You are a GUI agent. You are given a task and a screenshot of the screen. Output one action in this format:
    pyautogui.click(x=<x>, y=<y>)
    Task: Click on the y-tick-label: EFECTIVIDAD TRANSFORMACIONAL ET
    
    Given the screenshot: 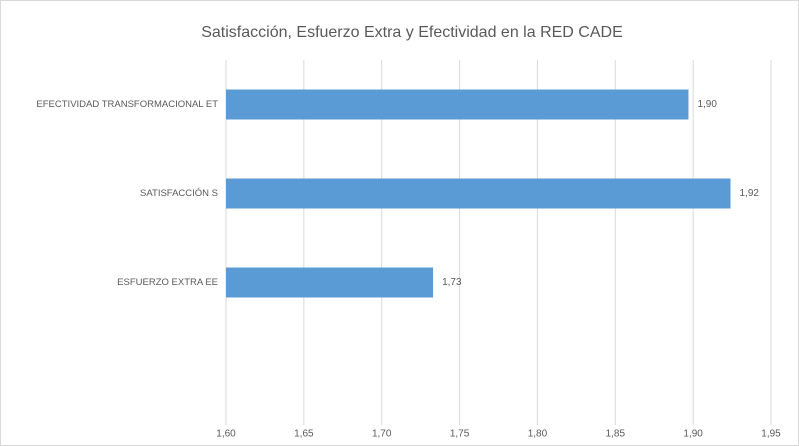 What is the action you would take?
    pyautogui.click(x=127, y=104)
    